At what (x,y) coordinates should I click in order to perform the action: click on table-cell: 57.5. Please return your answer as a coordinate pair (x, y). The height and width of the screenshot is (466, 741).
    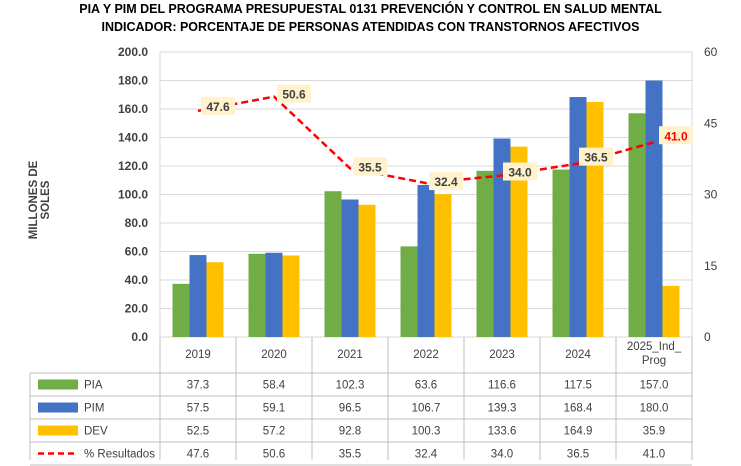
    Looking at the image, I should click on (198, 409).